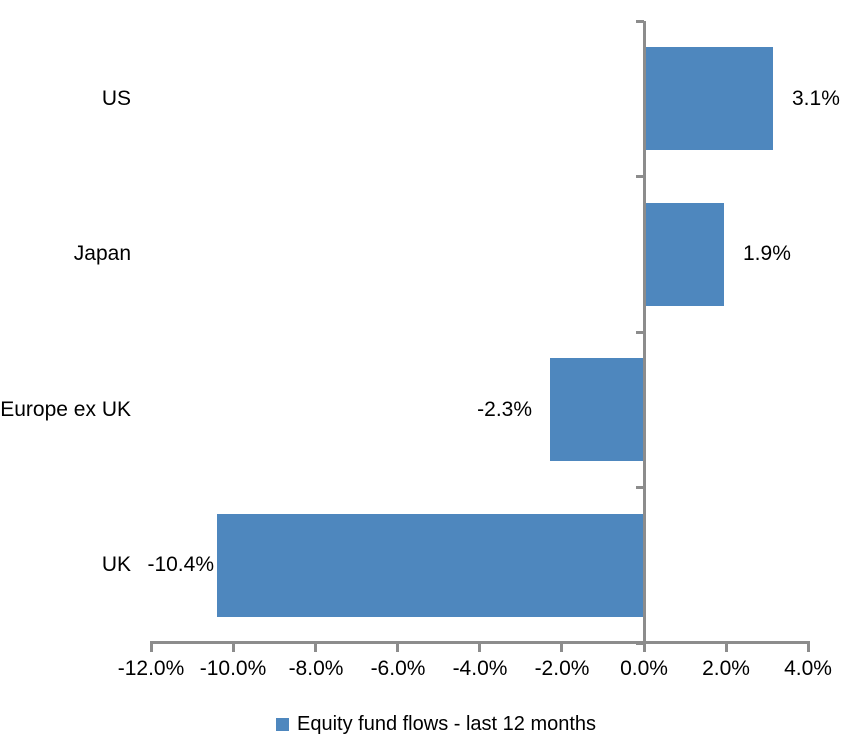 Image resolution: width=852 pixels, height=747 pixels. I want to click on legend-marker-square, so click(282, 724).